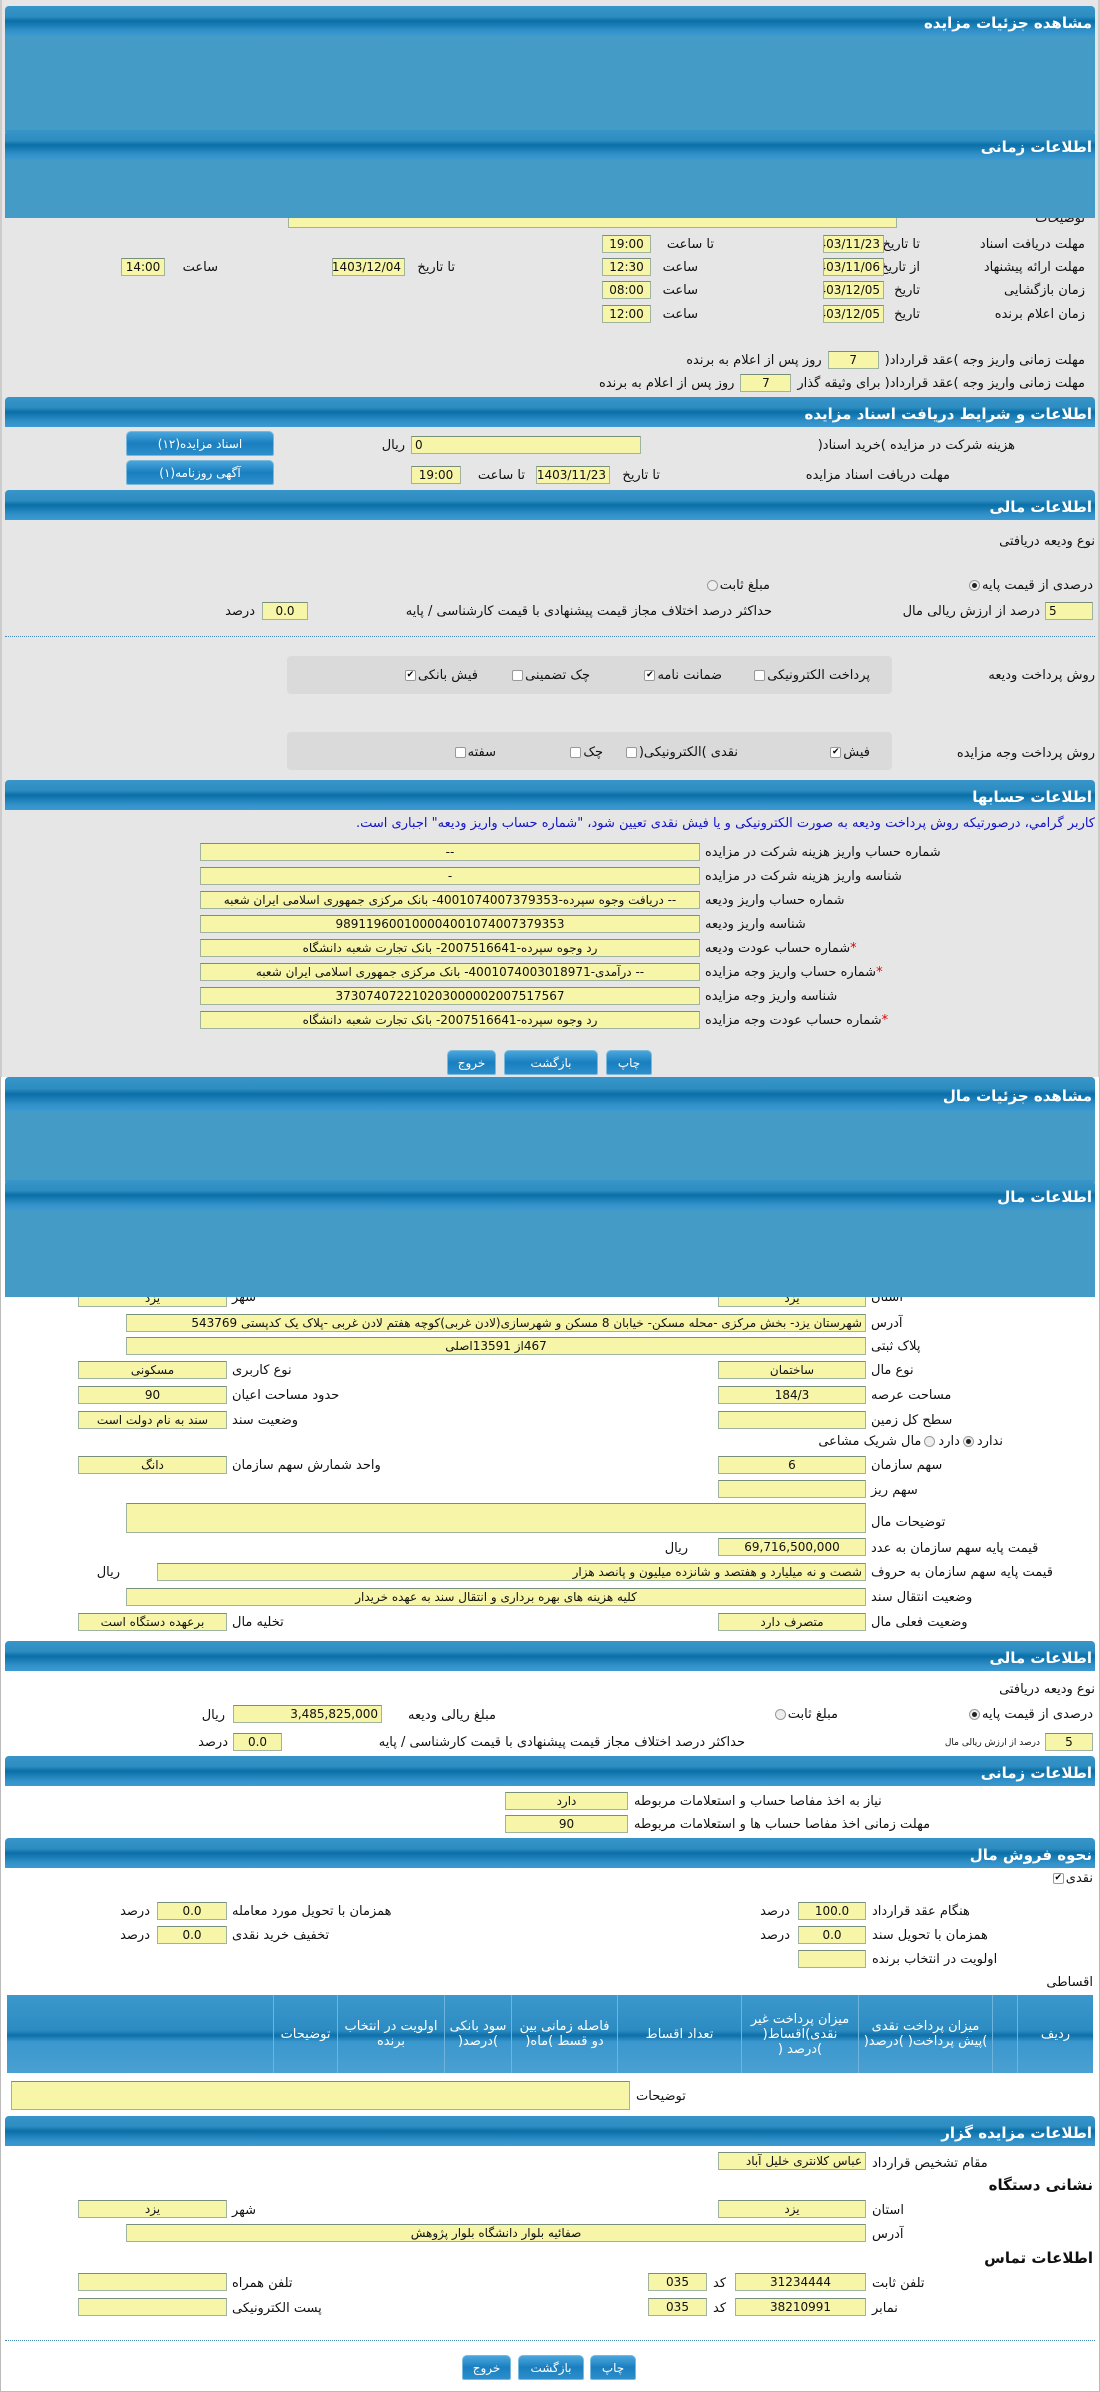 The height and width of the screenshot is (2392, 1100). I want to click on clearance-field: دارد, so click(566, 1801).